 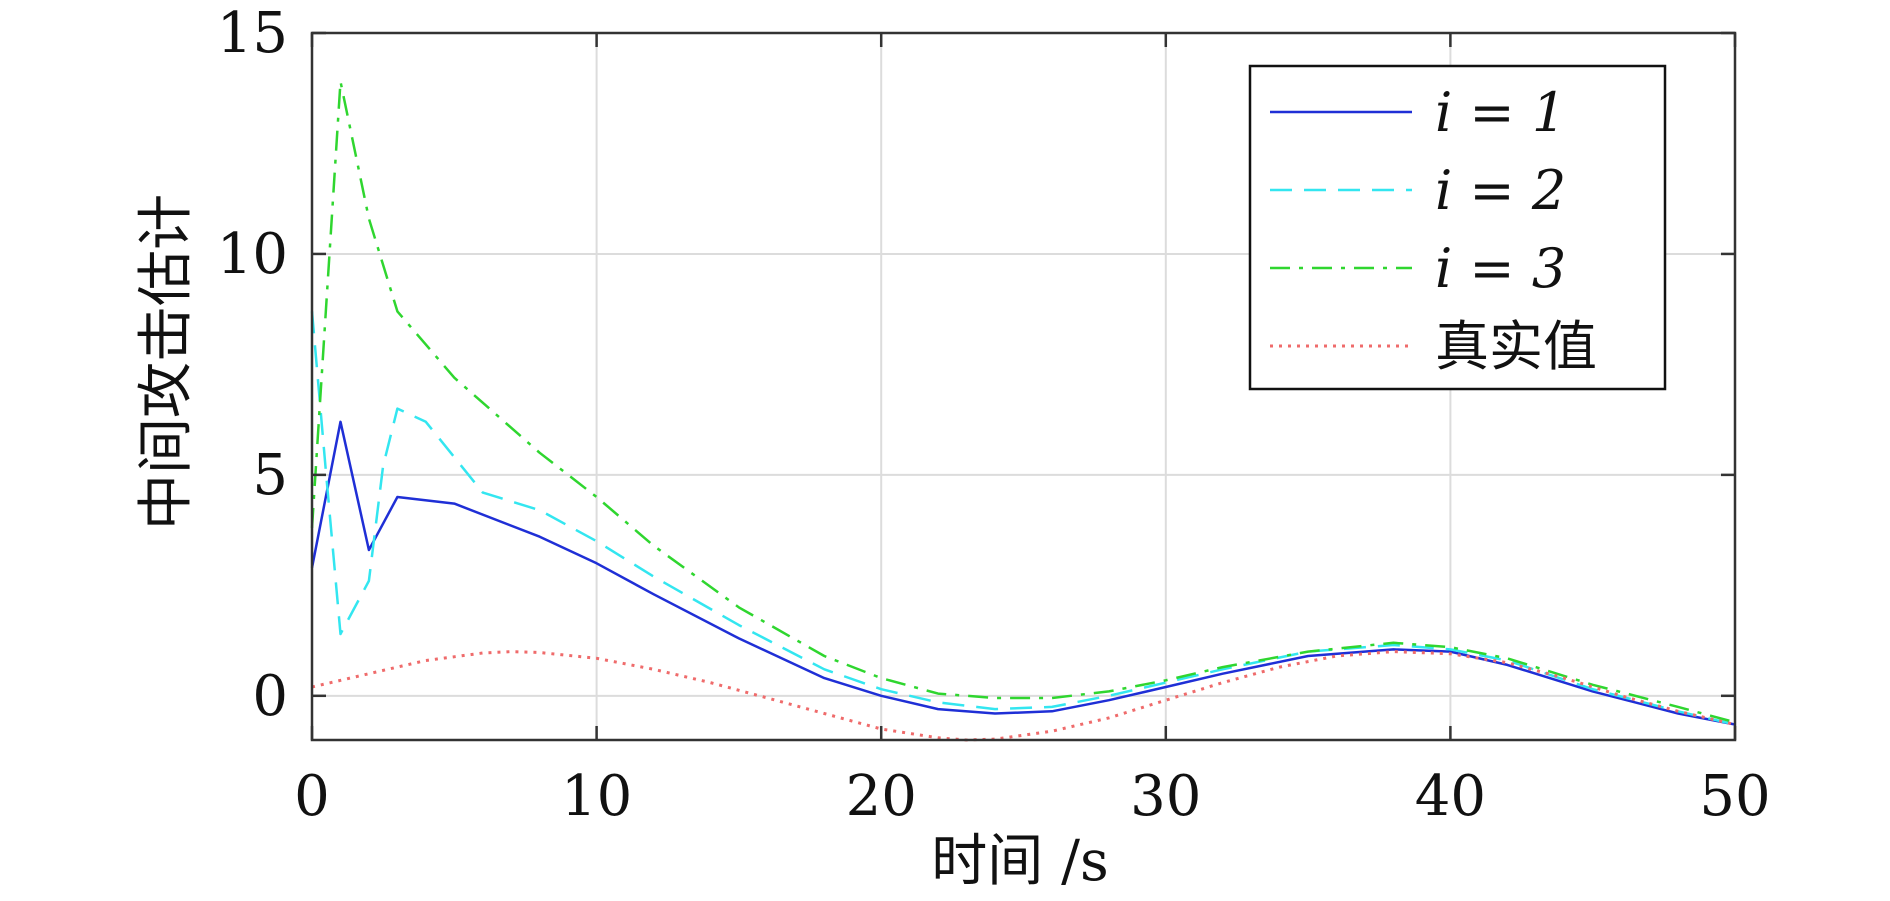 What do you see at coordinates (312, 796) in the screenshot?
I see `x-tick-label: 0` at bounding box center [312, 796].